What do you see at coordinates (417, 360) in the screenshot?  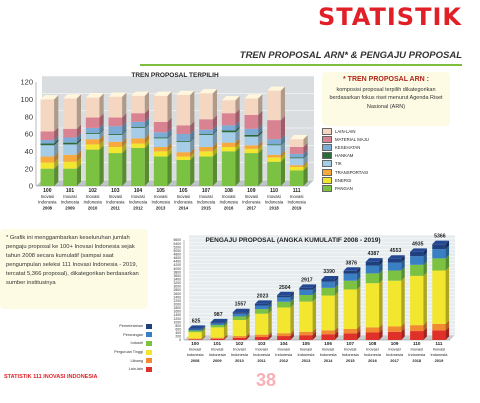 I see `x-tick-label: 2018` at bounding box center [417, 360].